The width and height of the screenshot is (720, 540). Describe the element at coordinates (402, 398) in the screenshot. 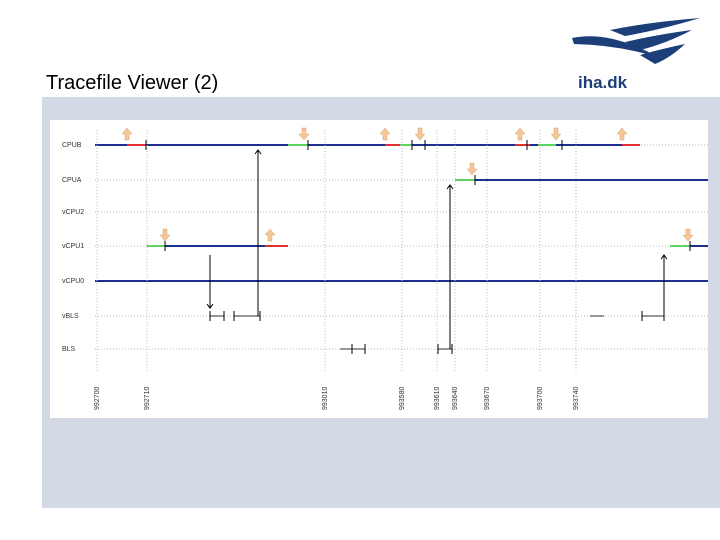

I see `time-label: 993580` at that location.